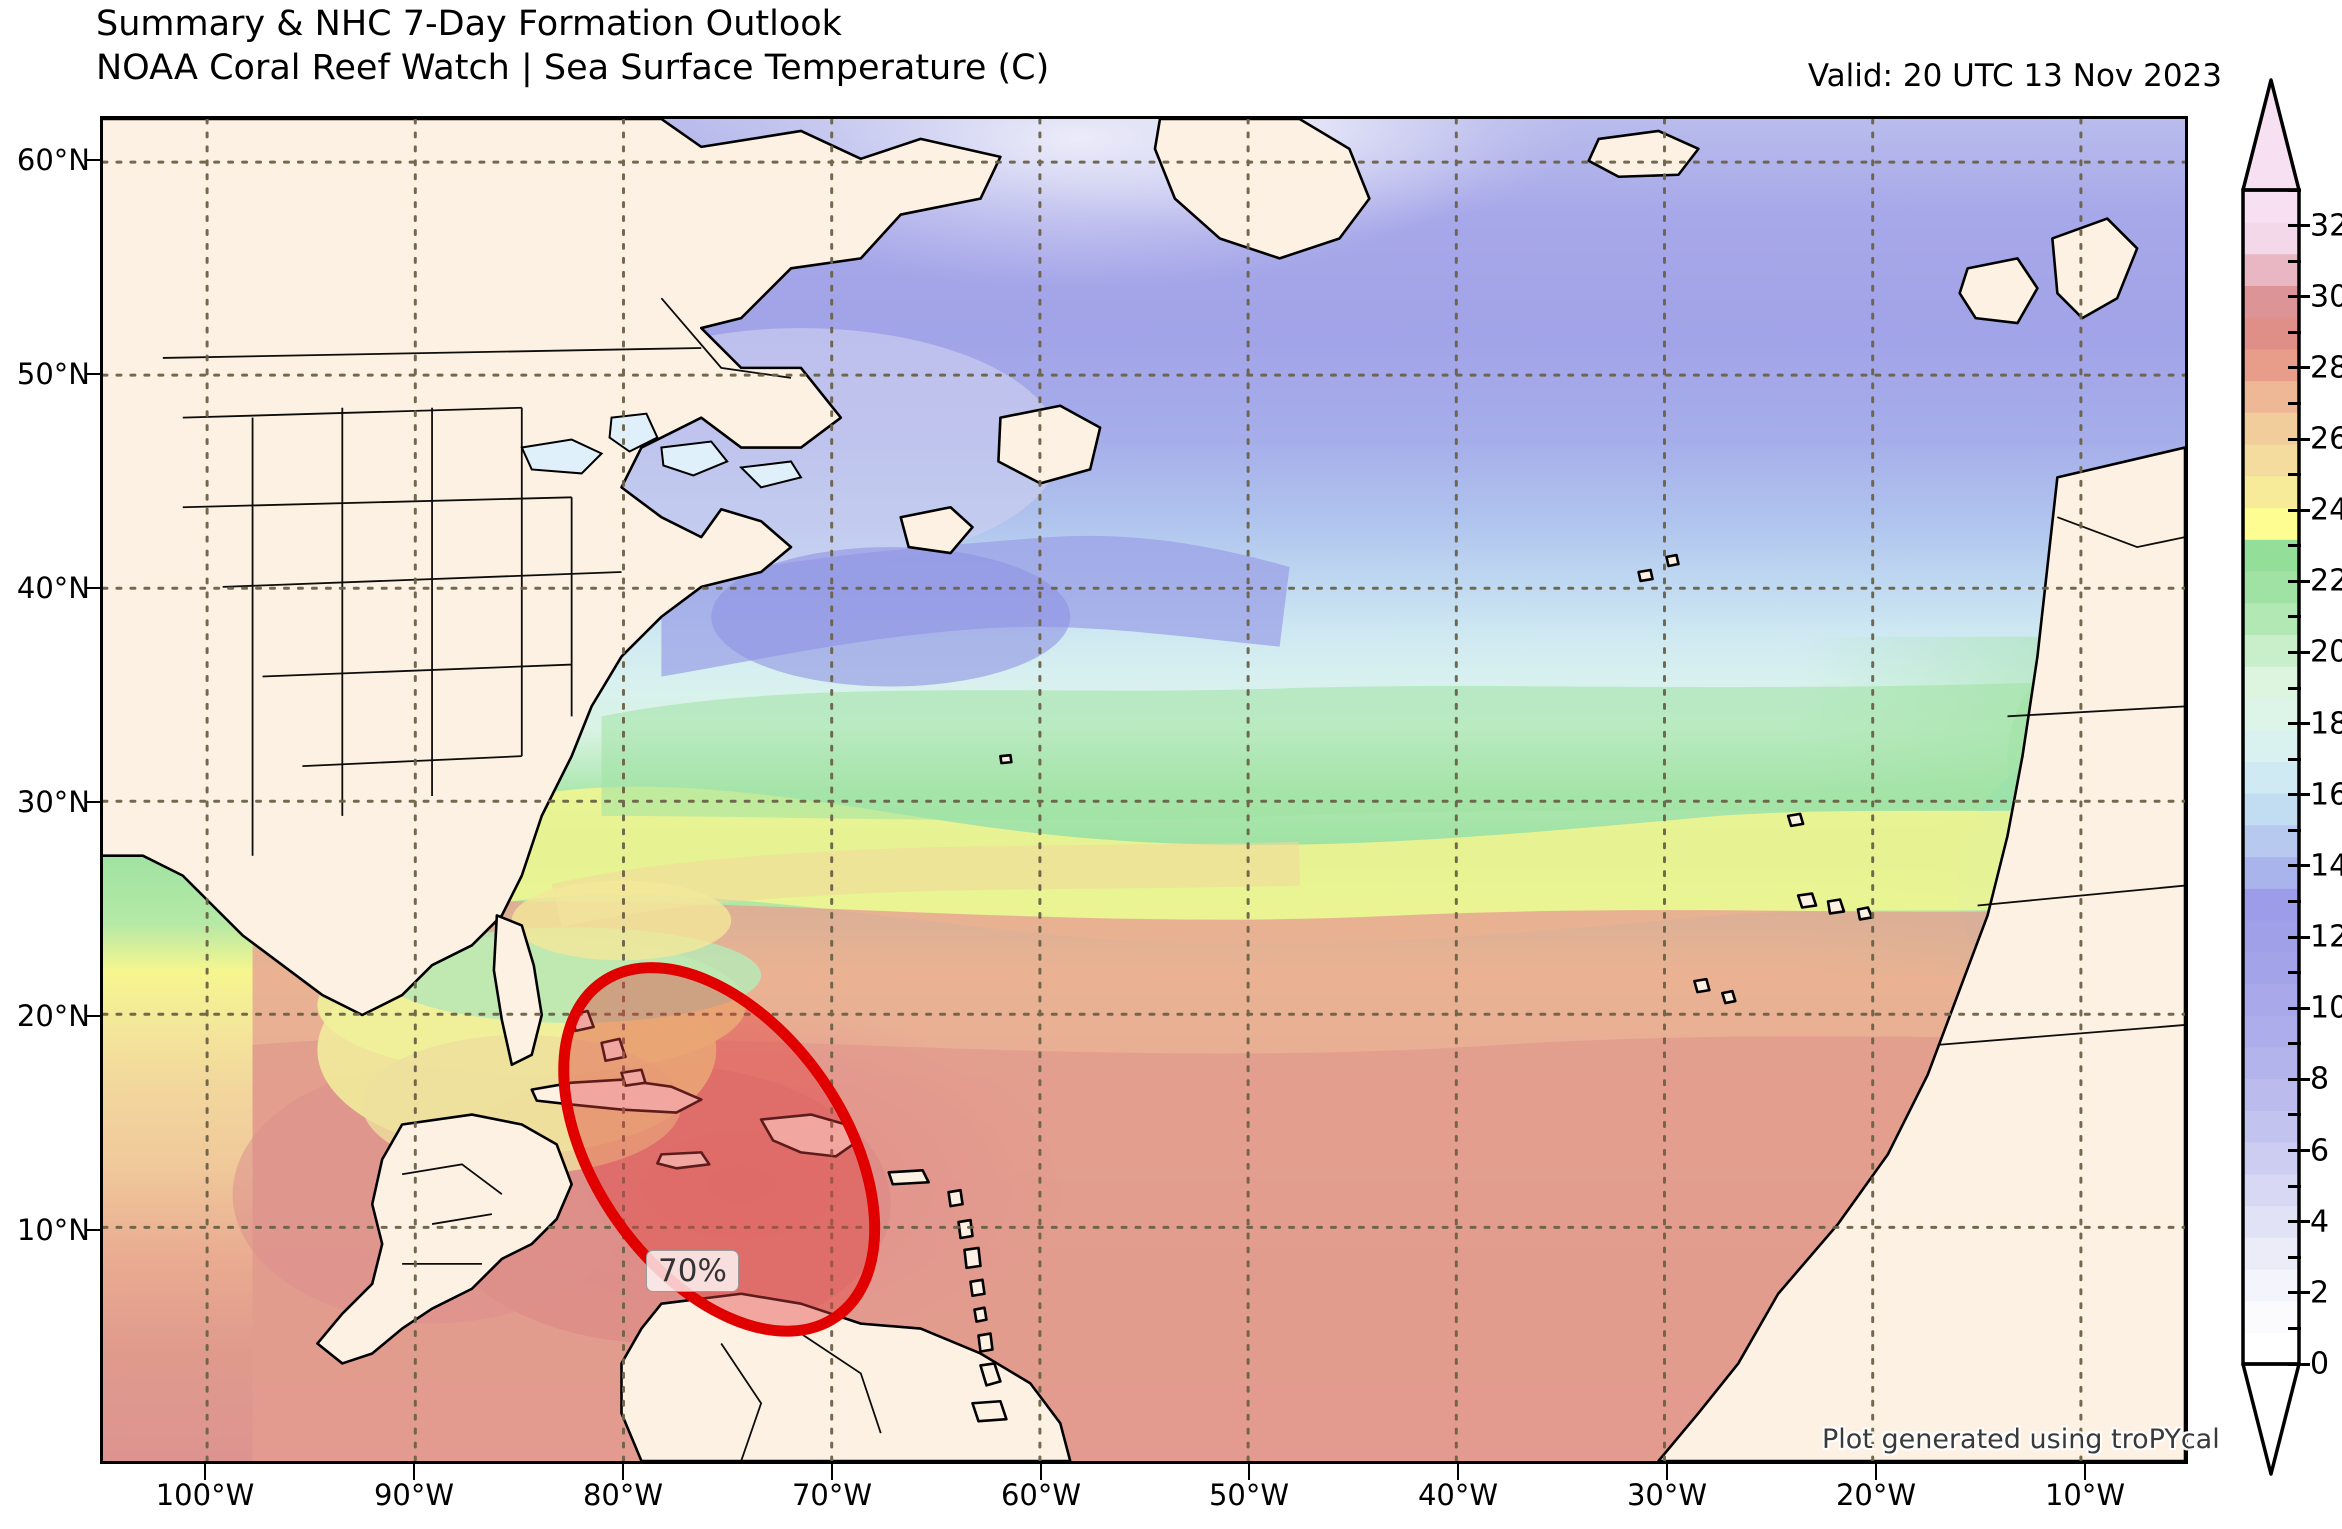 The image size is (2342, 1529). Describe the element at coordinates (2326, 866) in the screenshot. I see `colorbar-label-14: 14` at that location.